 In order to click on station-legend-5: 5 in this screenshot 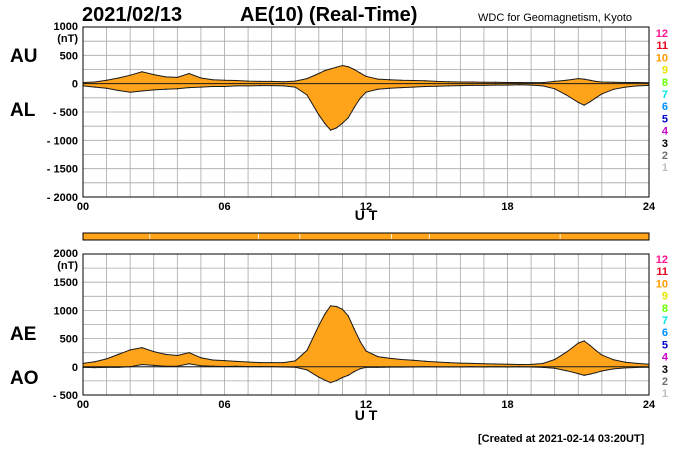, I will do `click(665, 345)`.